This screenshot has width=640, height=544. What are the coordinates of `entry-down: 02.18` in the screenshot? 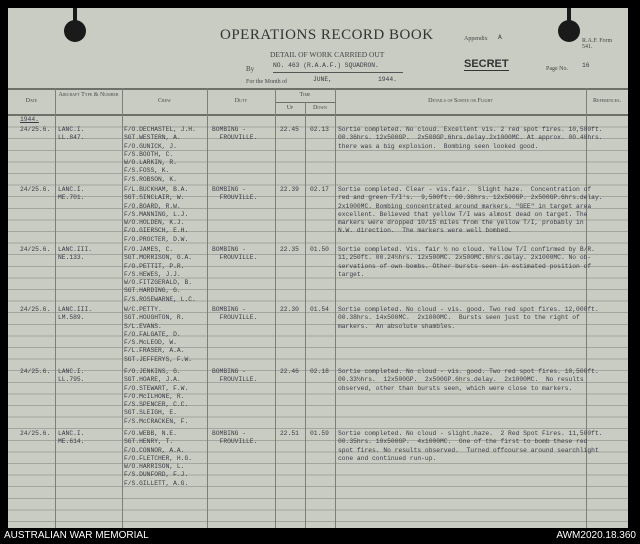 It's located at (319, 371).